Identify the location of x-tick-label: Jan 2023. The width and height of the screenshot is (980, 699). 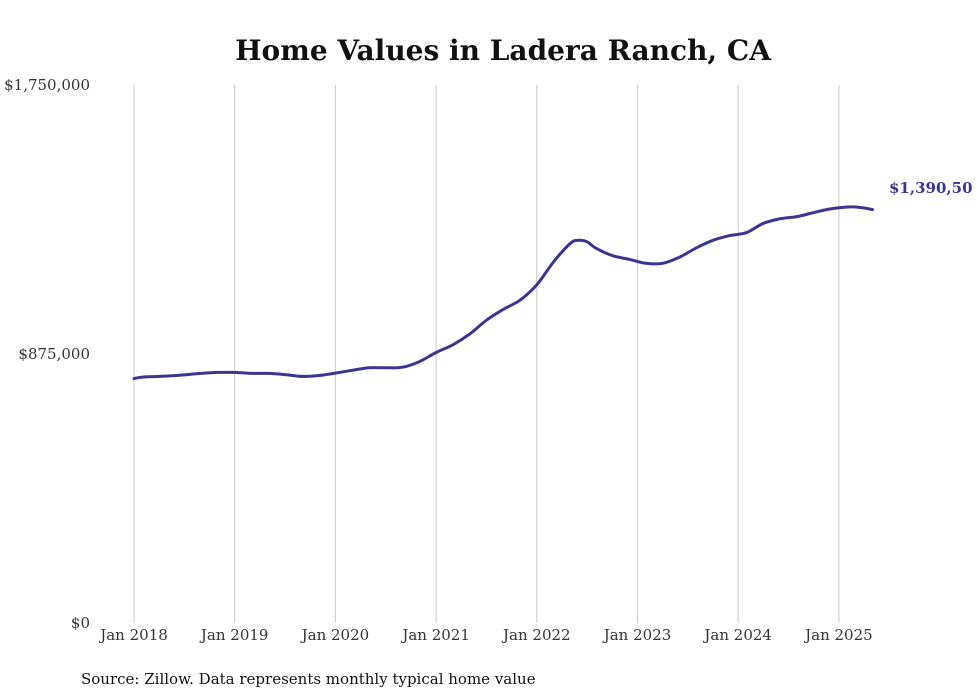
(637, 635).